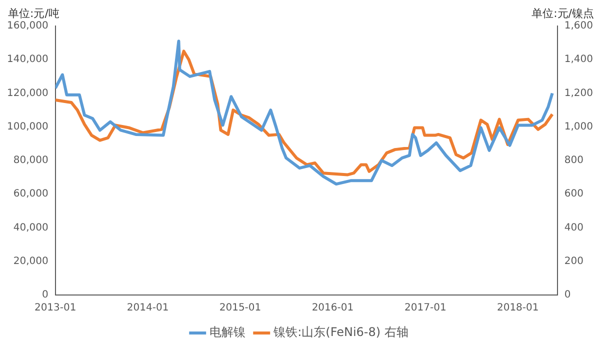  What do you see at coordinates (30, 228) in the screenshot?
I see `y-tick-label: 40,000` at bounding box center [30, 228].